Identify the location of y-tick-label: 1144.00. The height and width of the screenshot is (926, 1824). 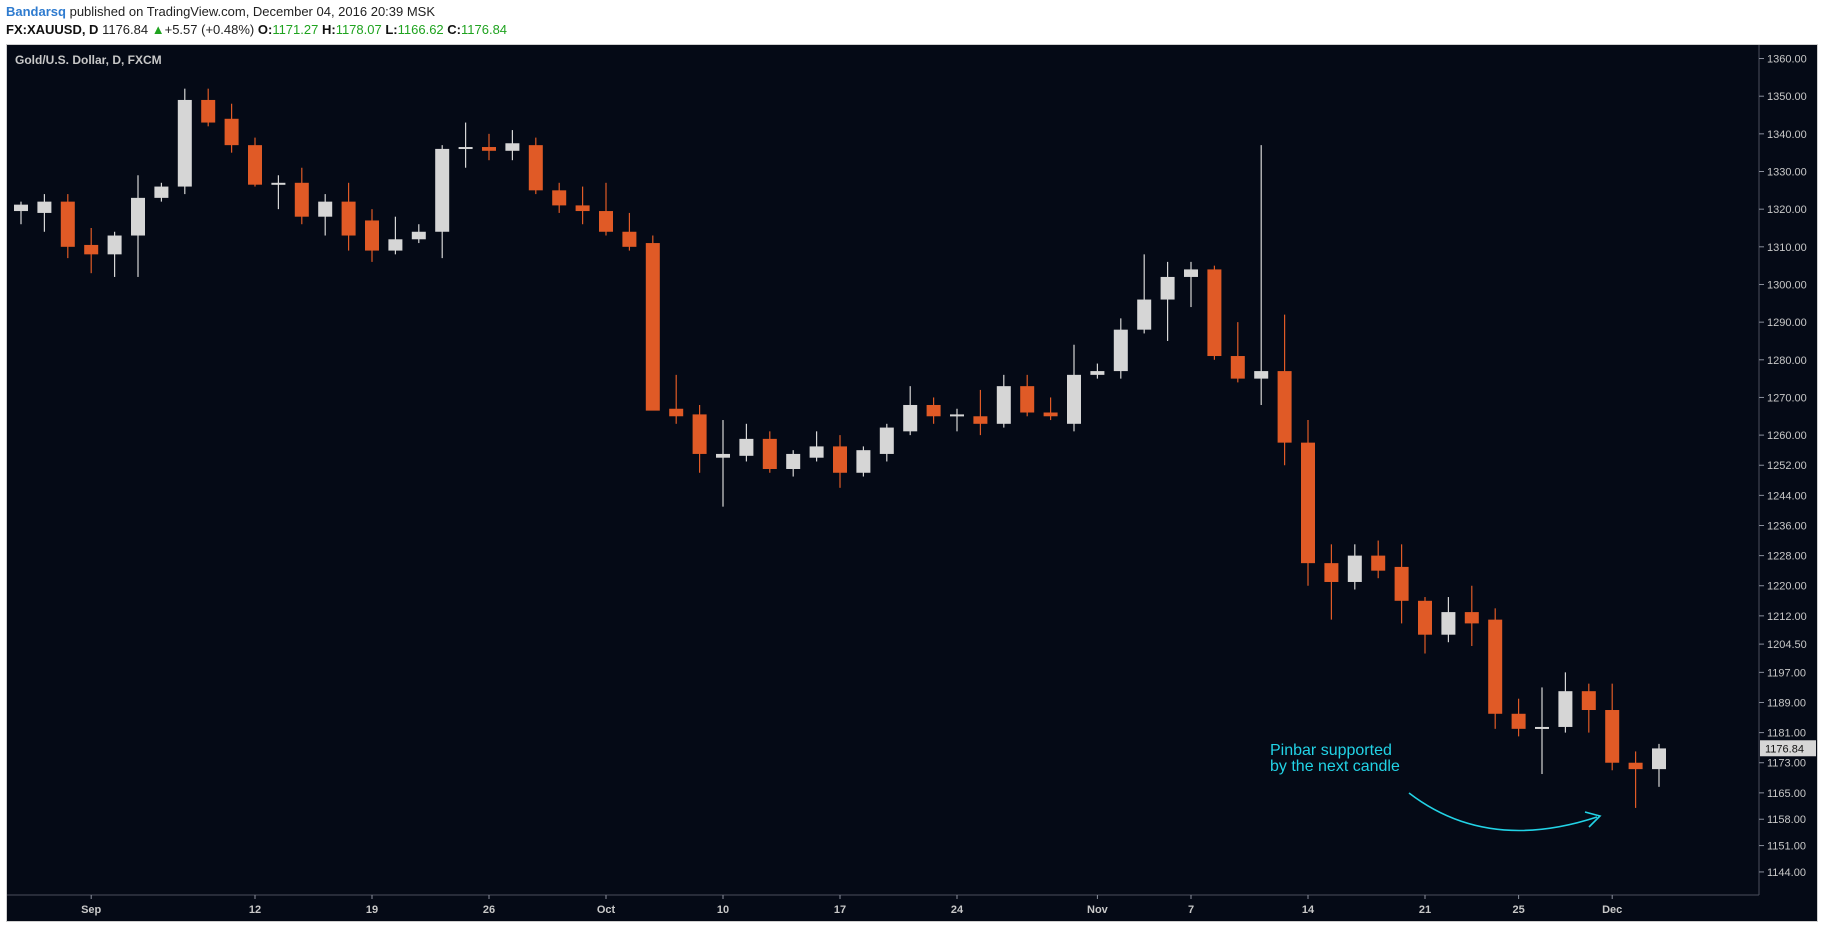
(1786, 873).